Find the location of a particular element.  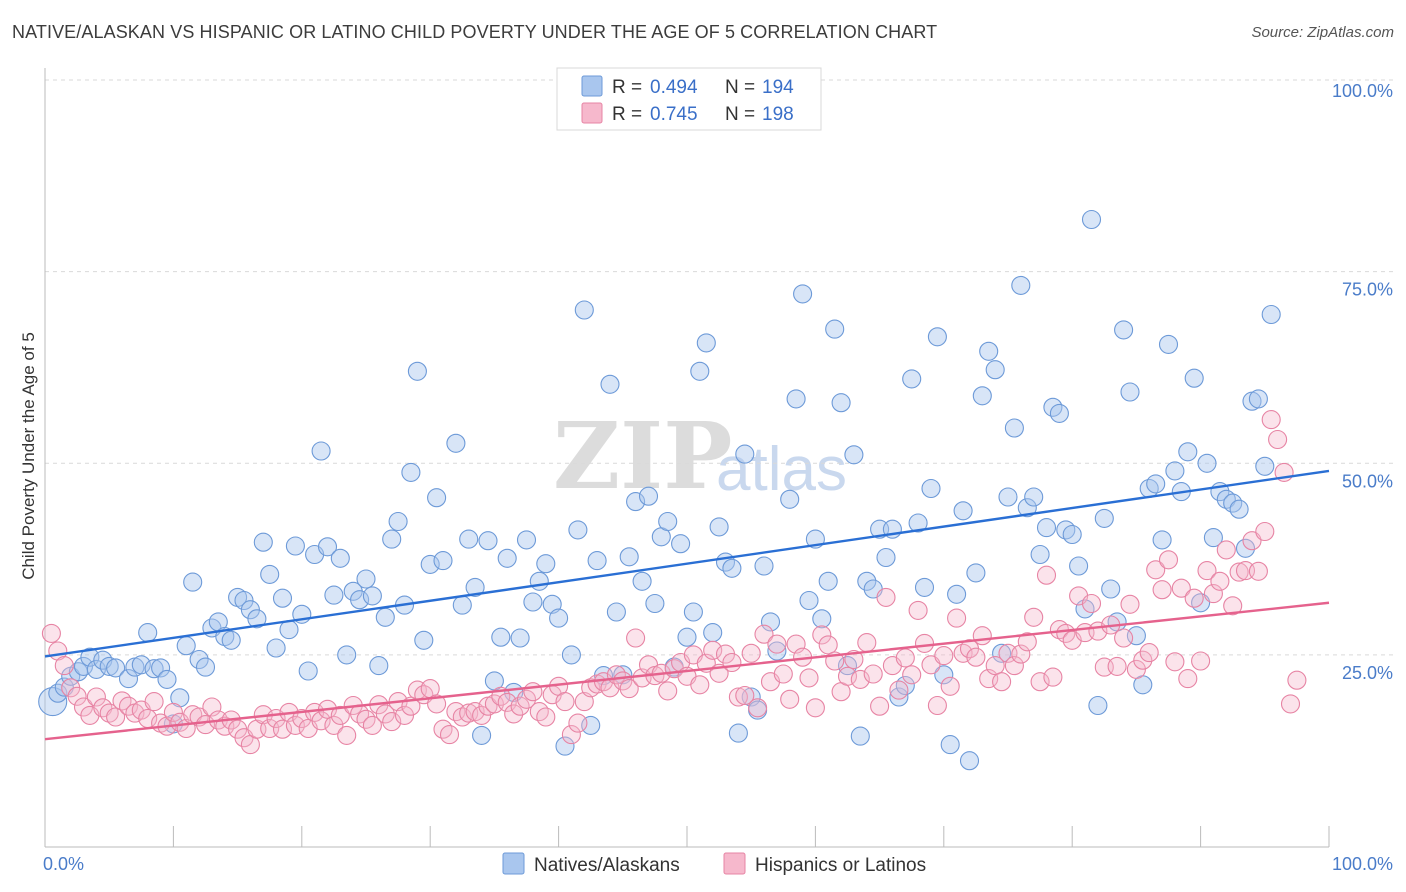

legend-r-label-natives: R = is located at coordinates (627, 87).